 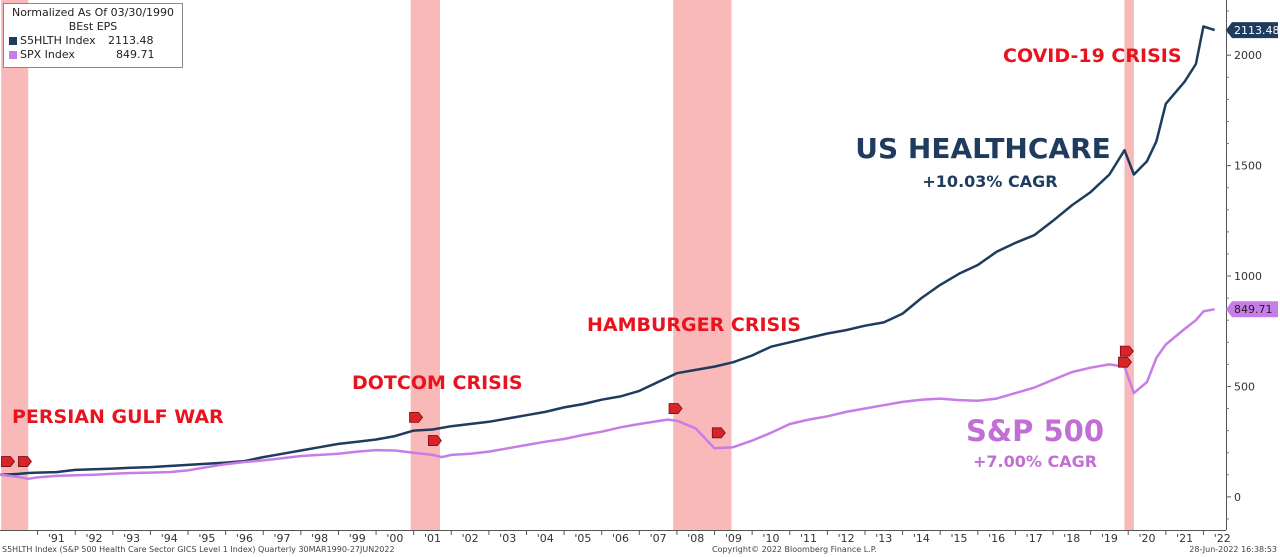 What do you see at coordinates (1092, 56) in the screenshot?
I see `annotation-covid: COVID-19 CRISIS` at bounding box center [1092, 56].